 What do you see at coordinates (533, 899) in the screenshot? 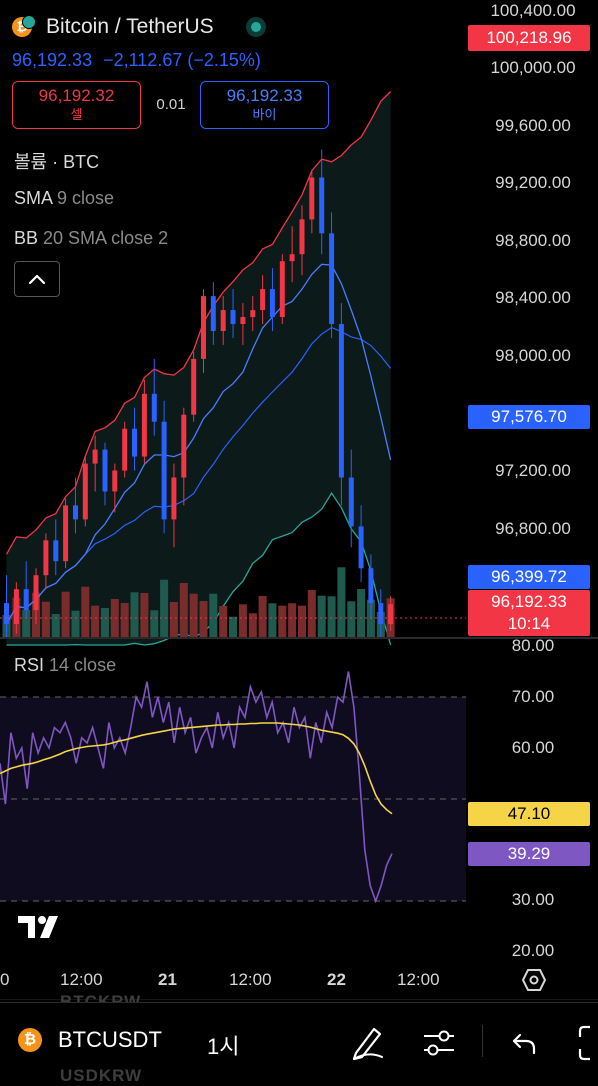
I see `rsi-axis-label: 30.00` at bounding box center [533, 899].